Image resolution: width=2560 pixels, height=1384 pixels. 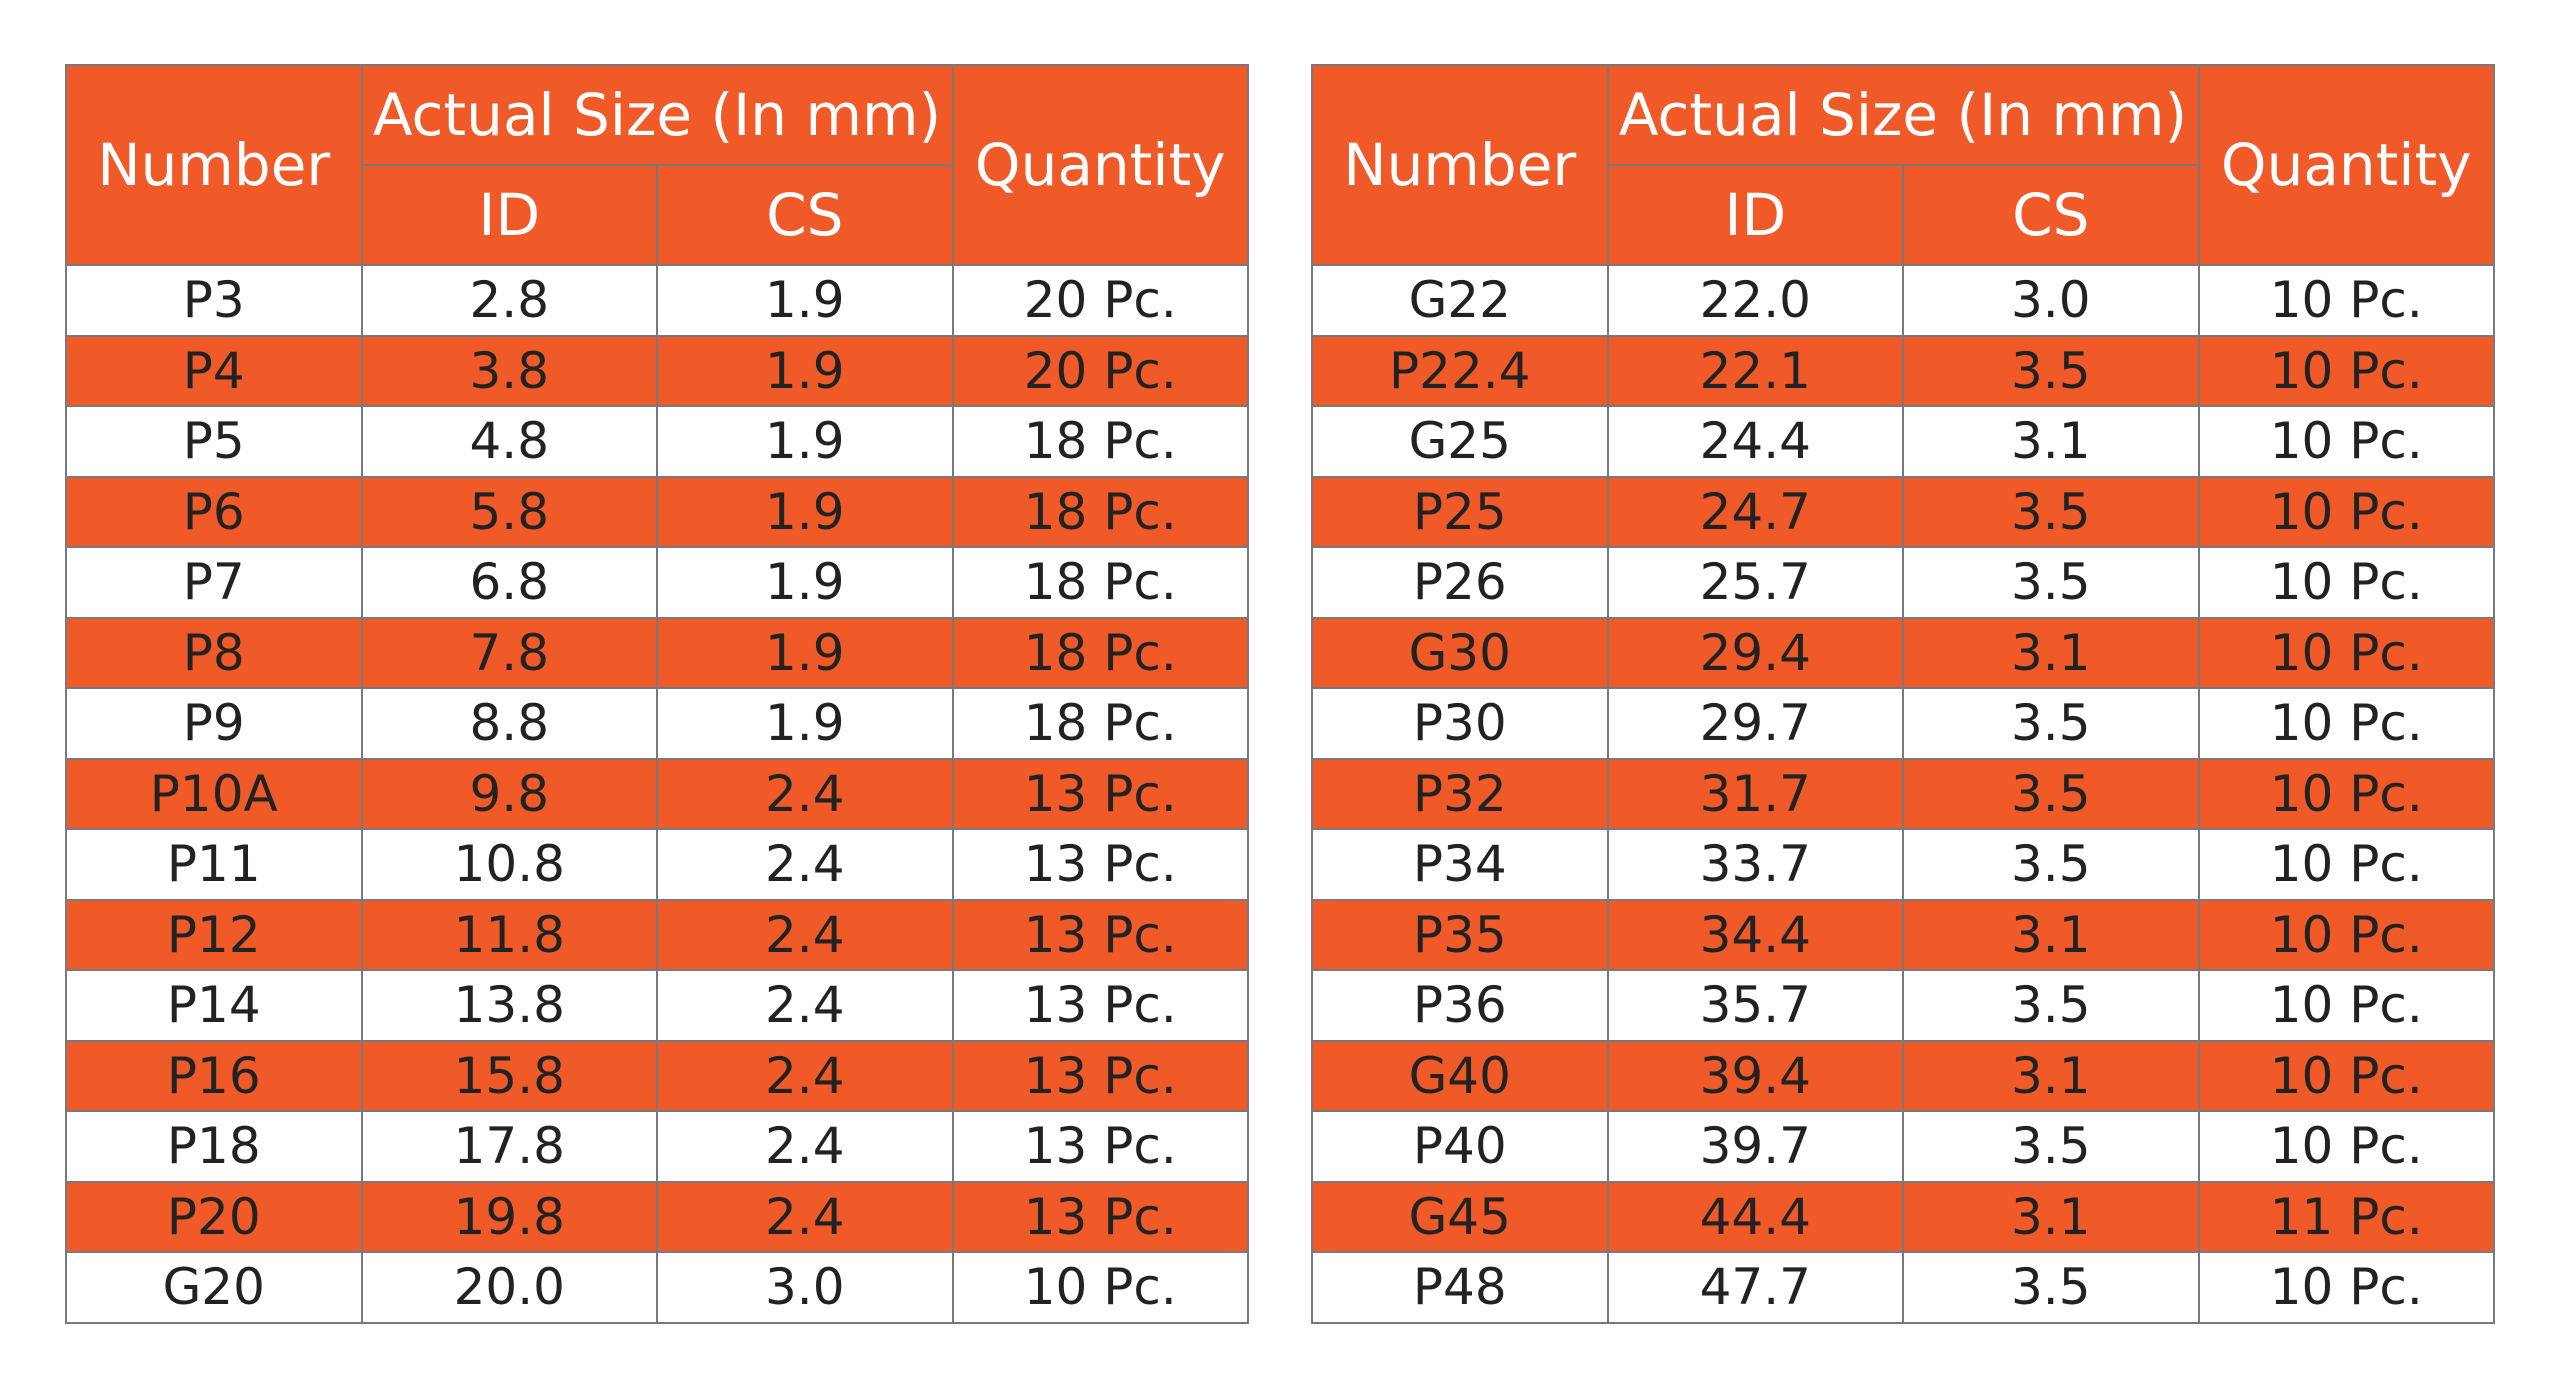 I want to click on table-cell: 29.4, so click(x=1755, y=652).